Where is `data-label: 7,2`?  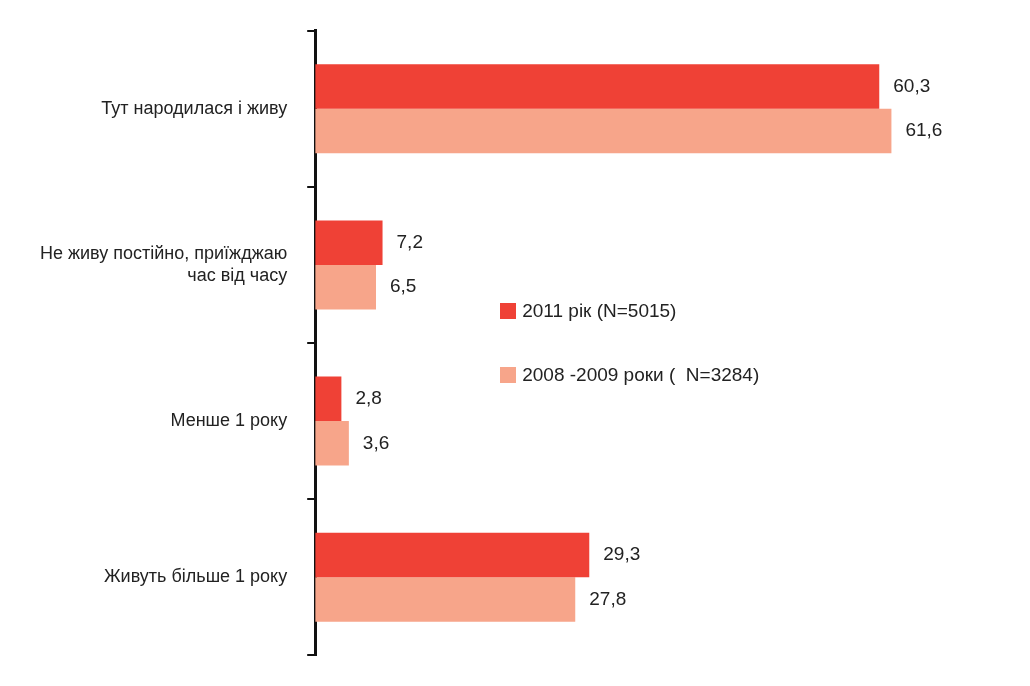
data-label: 7,2 is located at coordinates (409, 241).